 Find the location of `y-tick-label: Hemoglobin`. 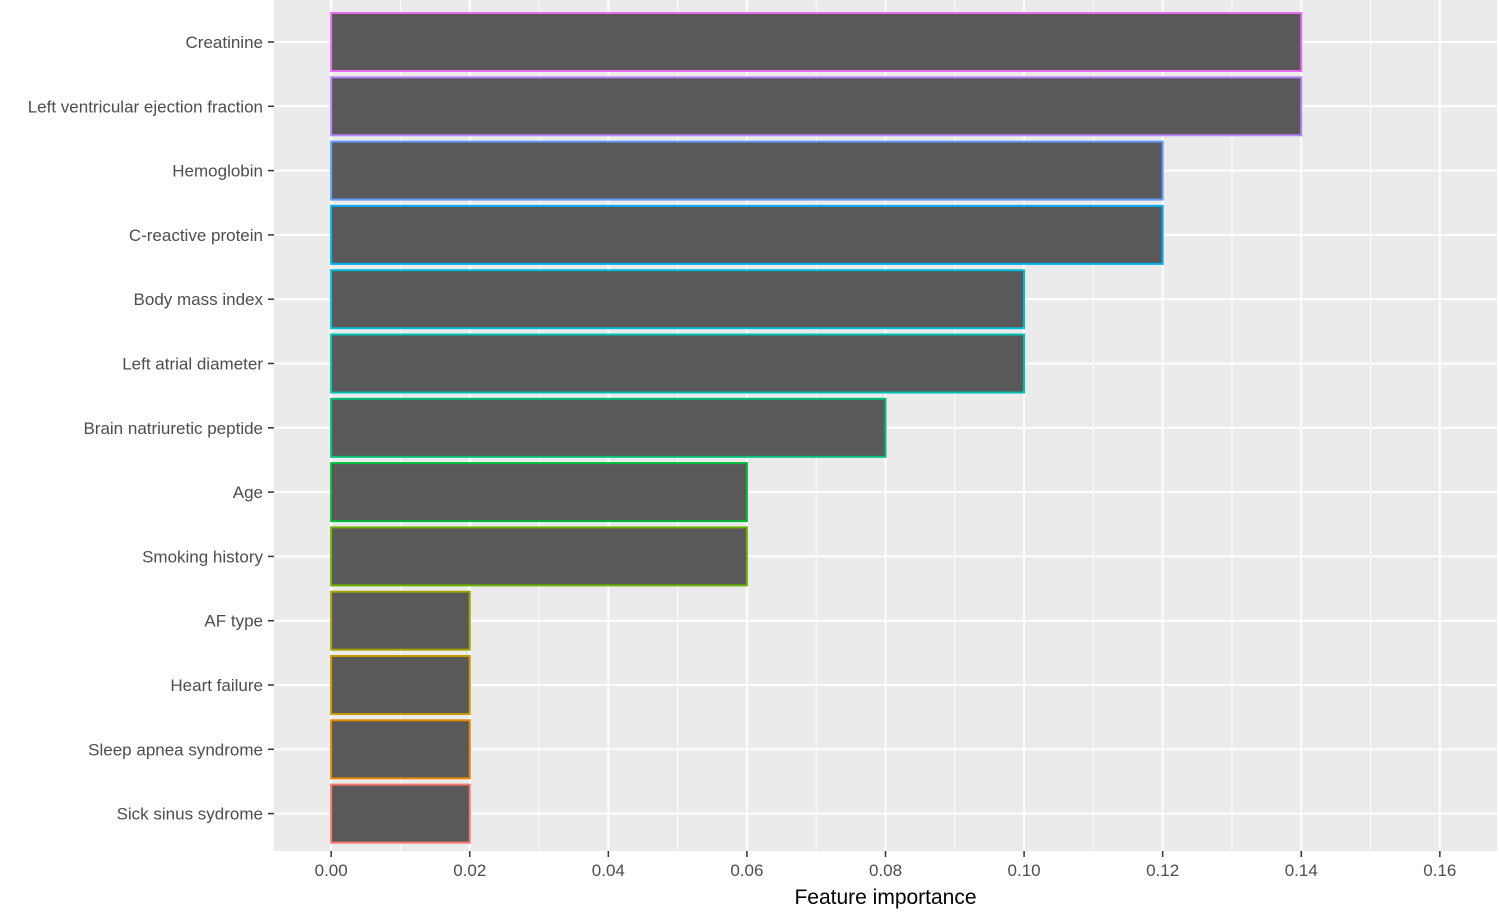

y-tick-label: Hemoglobin is located at coordinates (217, 171).